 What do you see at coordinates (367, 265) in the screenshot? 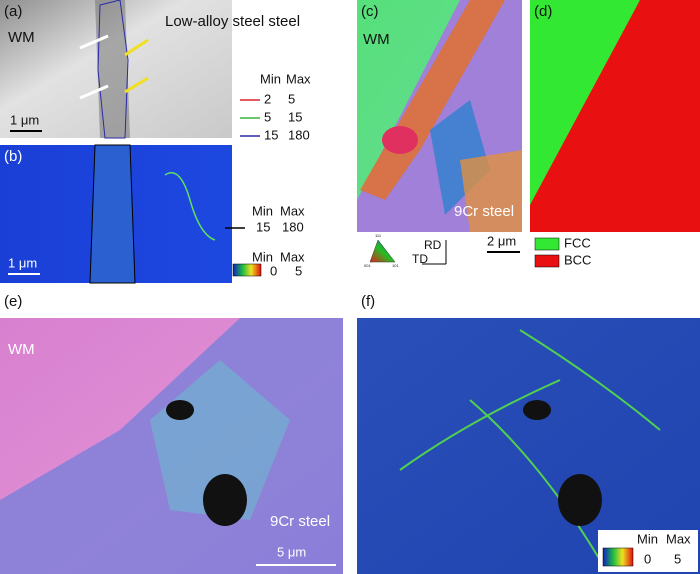
I see `ipf-label: 001` at bounding box center [367, 265].